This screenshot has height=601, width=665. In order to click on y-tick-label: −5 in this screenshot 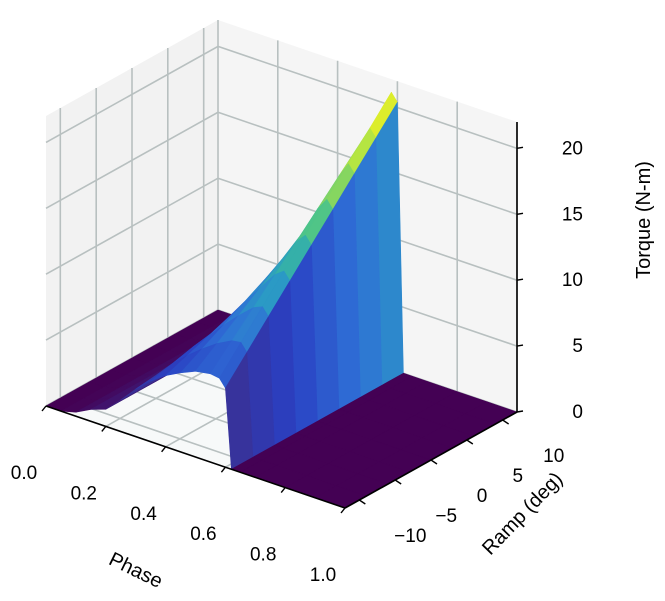, I will do `click(446, 516)`.